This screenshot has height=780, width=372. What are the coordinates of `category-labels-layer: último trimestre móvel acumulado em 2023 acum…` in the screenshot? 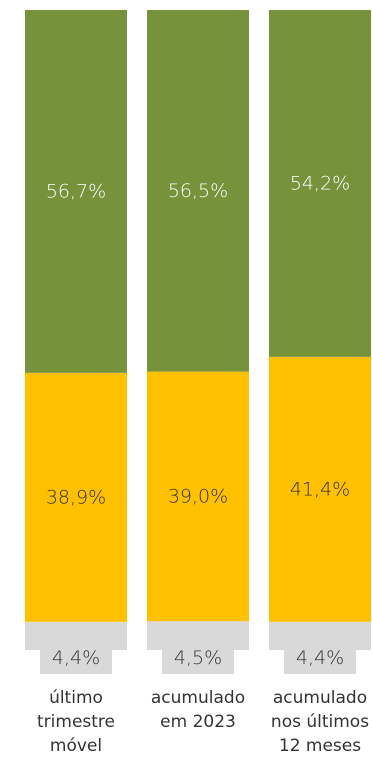 It's located at (203, 722).